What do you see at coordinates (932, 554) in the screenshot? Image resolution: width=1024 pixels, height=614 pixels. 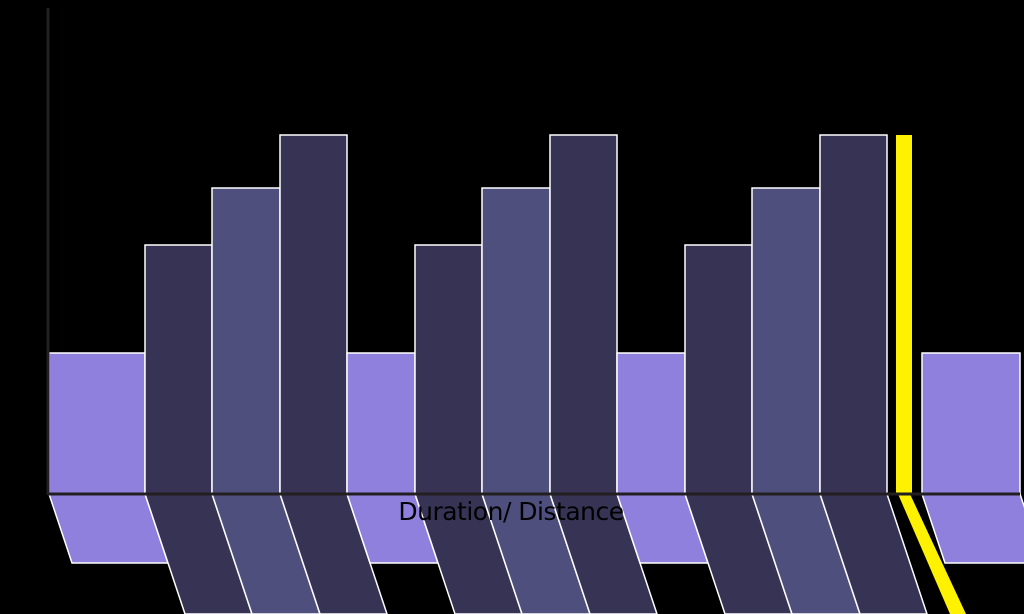 I see `marker-shadow` at bounding box center [932, 554].